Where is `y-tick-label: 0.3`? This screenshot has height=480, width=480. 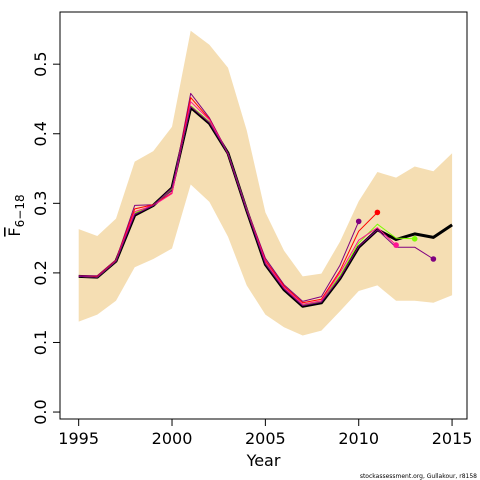
y-tick-label: 0.3 is located at coordinates (40, 203).